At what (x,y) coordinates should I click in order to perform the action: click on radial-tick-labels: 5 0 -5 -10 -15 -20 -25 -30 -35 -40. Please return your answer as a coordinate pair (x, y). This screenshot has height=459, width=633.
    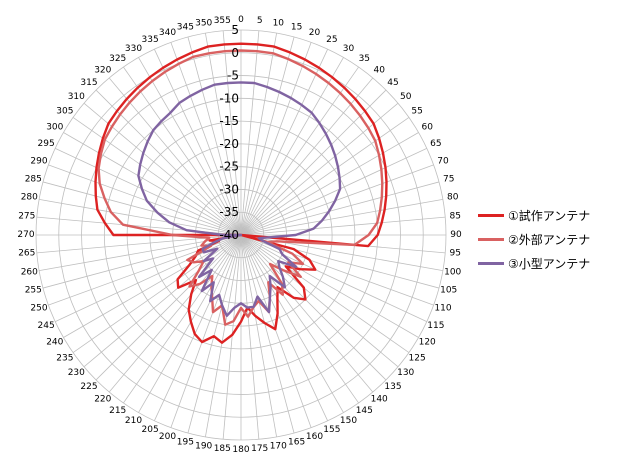
    Looking at the image, I should click on (229, 132).